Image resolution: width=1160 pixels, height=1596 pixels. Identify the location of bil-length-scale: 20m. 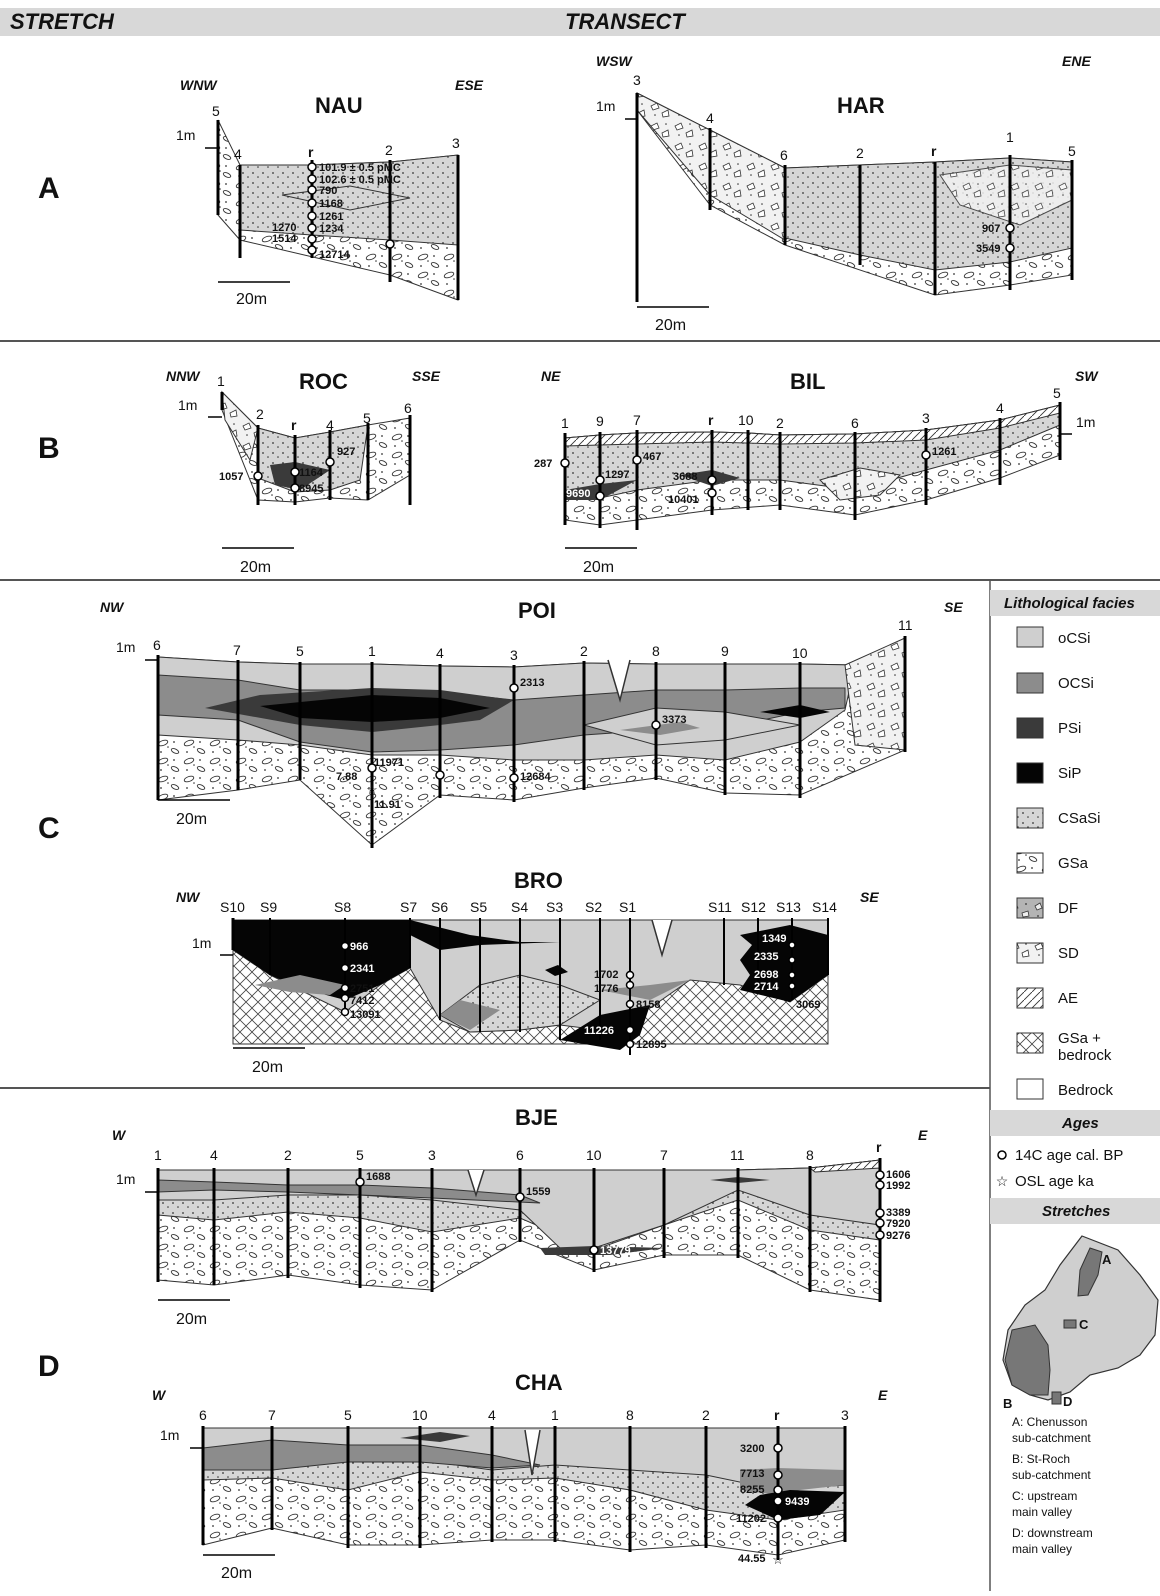
(598, 567).